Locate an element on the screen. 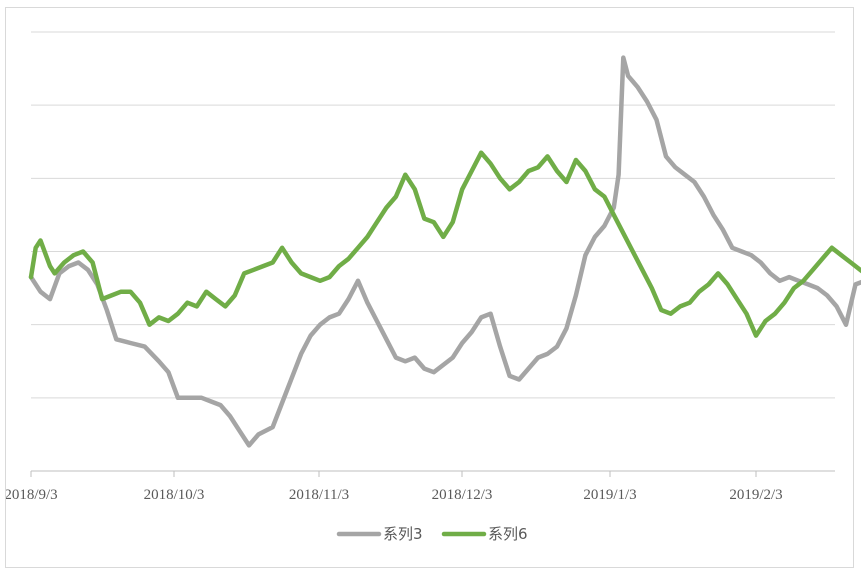 The image size is (861, 578). x-tick-label: 2018/12/3 is located at coordinates (462, 495).